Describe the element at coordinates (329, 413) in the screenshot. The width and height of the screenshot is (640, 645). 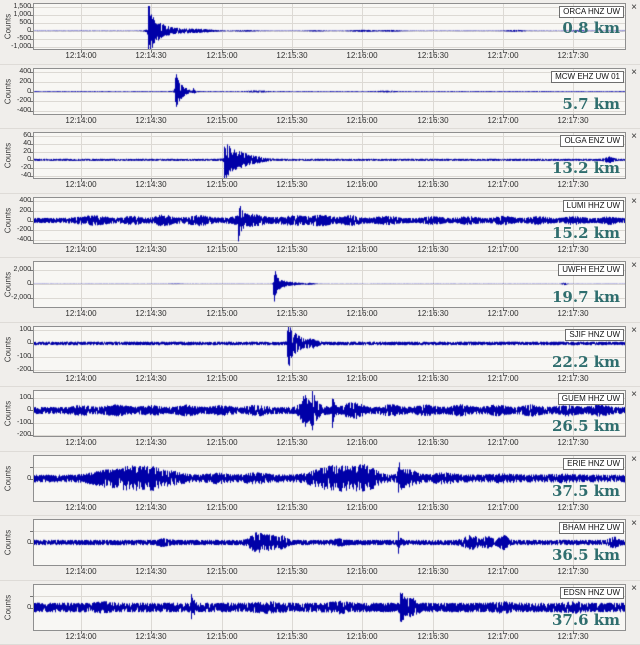
I see `plot-area: GUEM HHZ UW 26.5 km` at that location.